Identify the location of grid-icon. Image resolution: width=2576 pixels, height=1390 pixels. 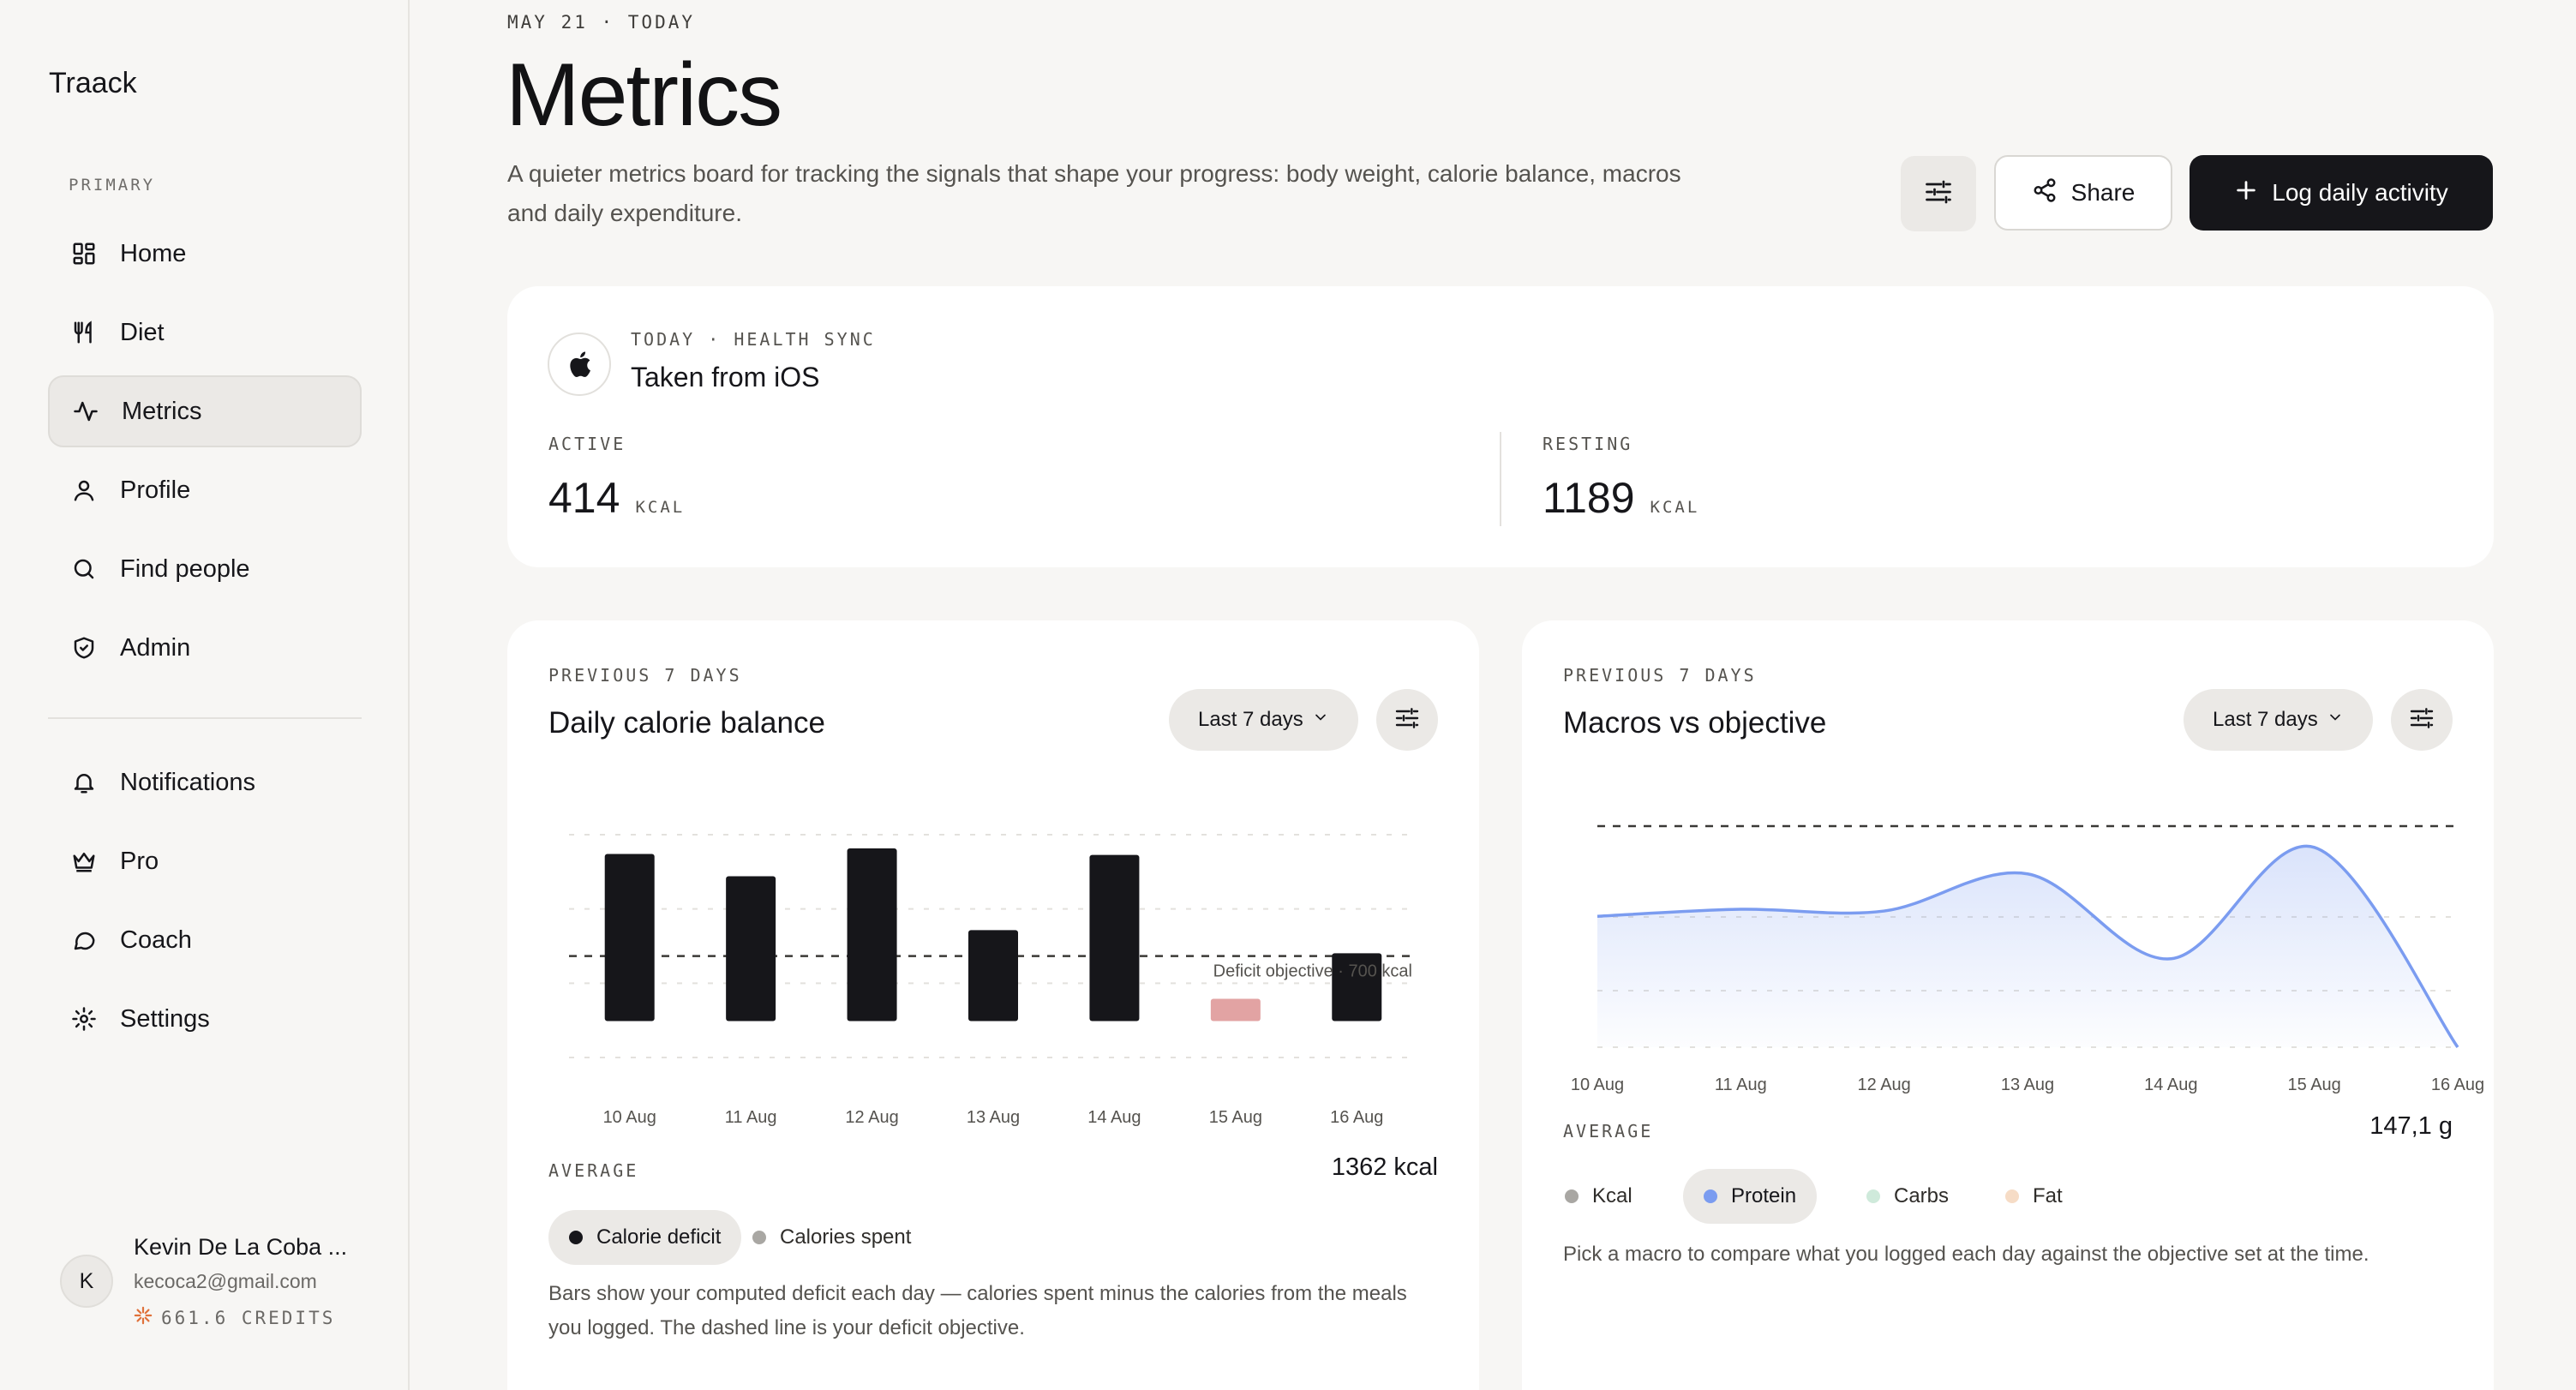
(84, 254).